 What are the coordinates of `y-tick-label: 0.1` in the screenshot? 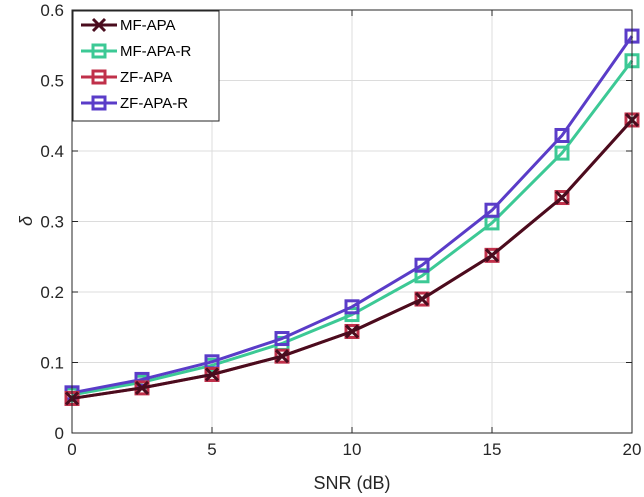 It's located at (52, 363).